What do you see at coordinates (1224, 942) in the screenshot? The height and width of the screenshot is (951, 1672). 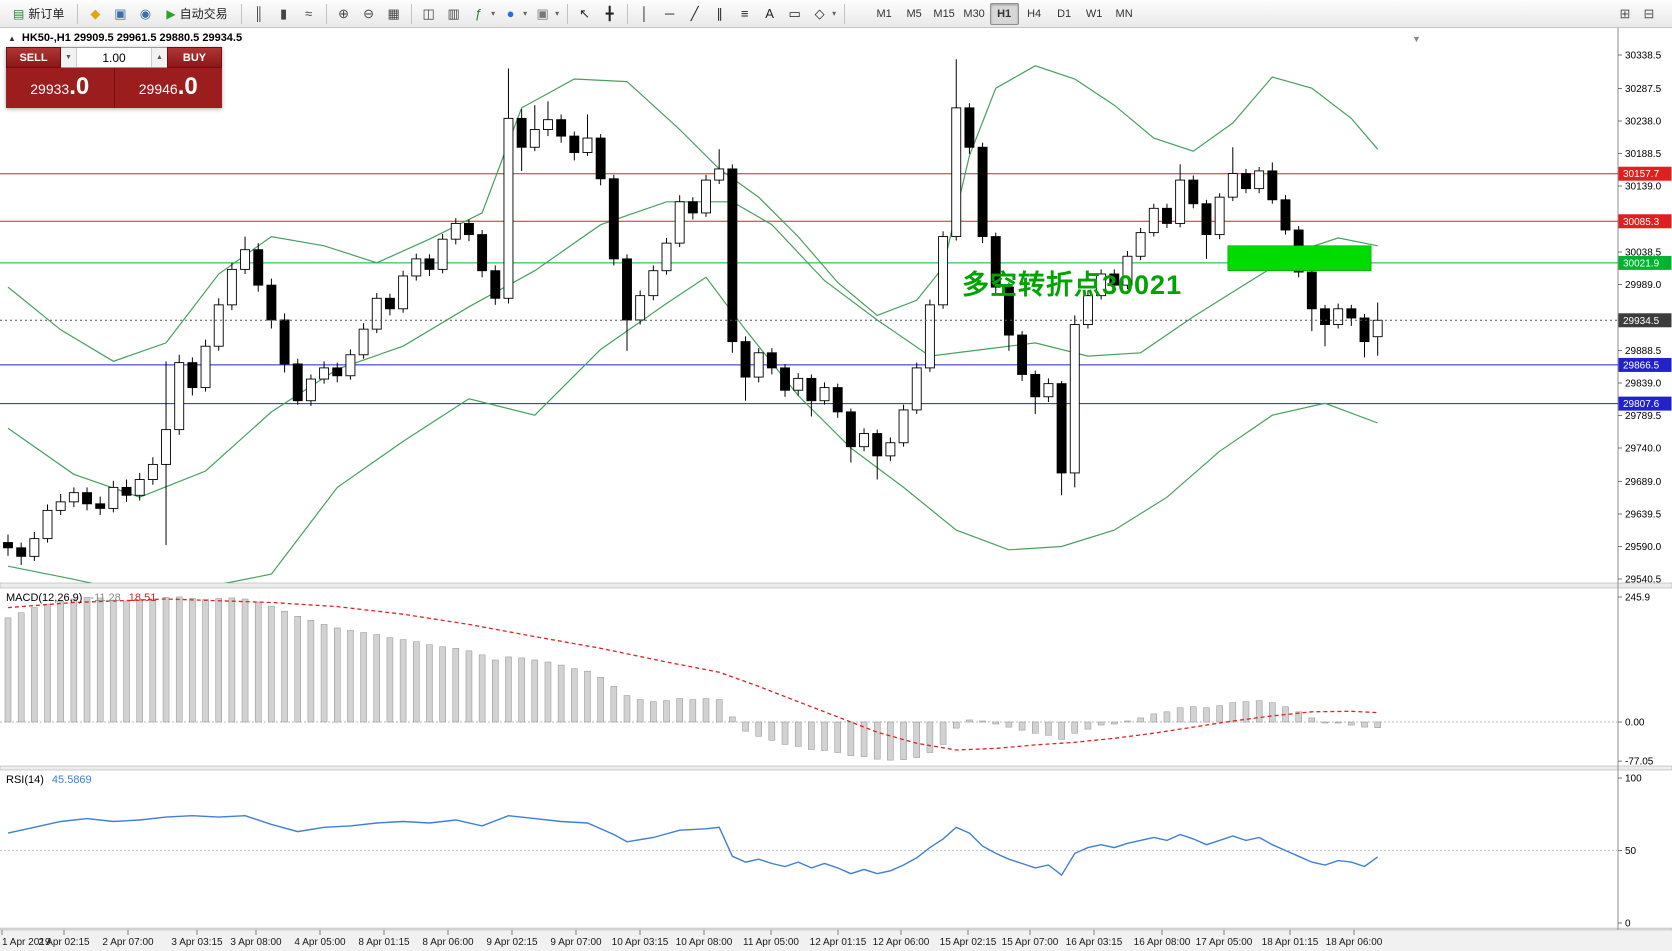 I see `svg-text: 17 Apr 05:00` at bounding box center [1224, 942].